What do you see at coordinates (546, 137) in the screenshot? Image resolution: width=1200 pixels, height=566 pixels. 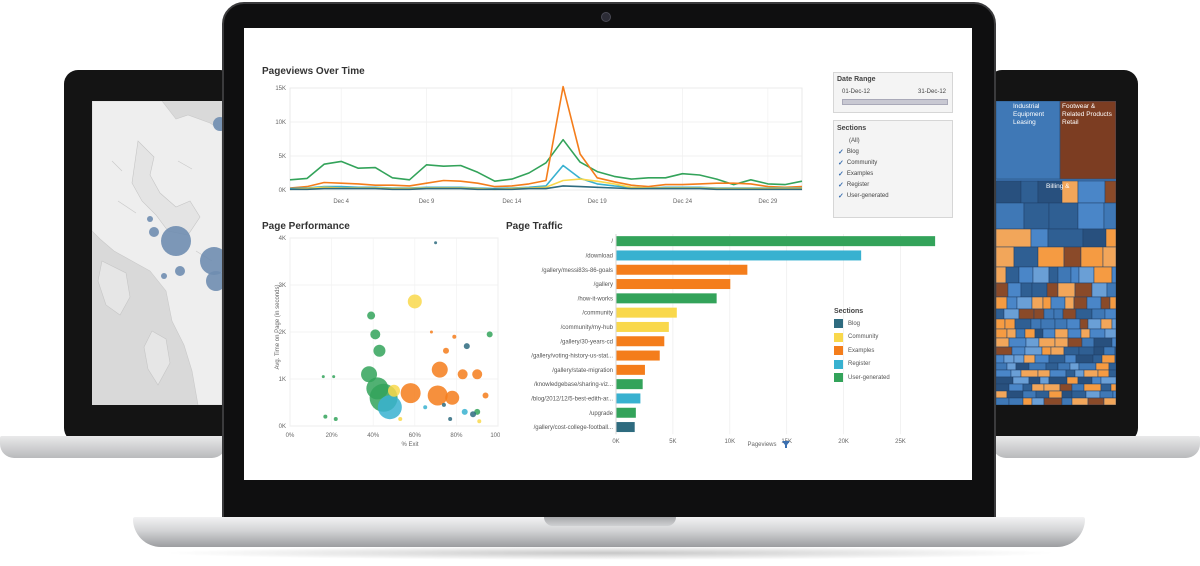 I see `line-series-examples` at bounding box center [546, 137].